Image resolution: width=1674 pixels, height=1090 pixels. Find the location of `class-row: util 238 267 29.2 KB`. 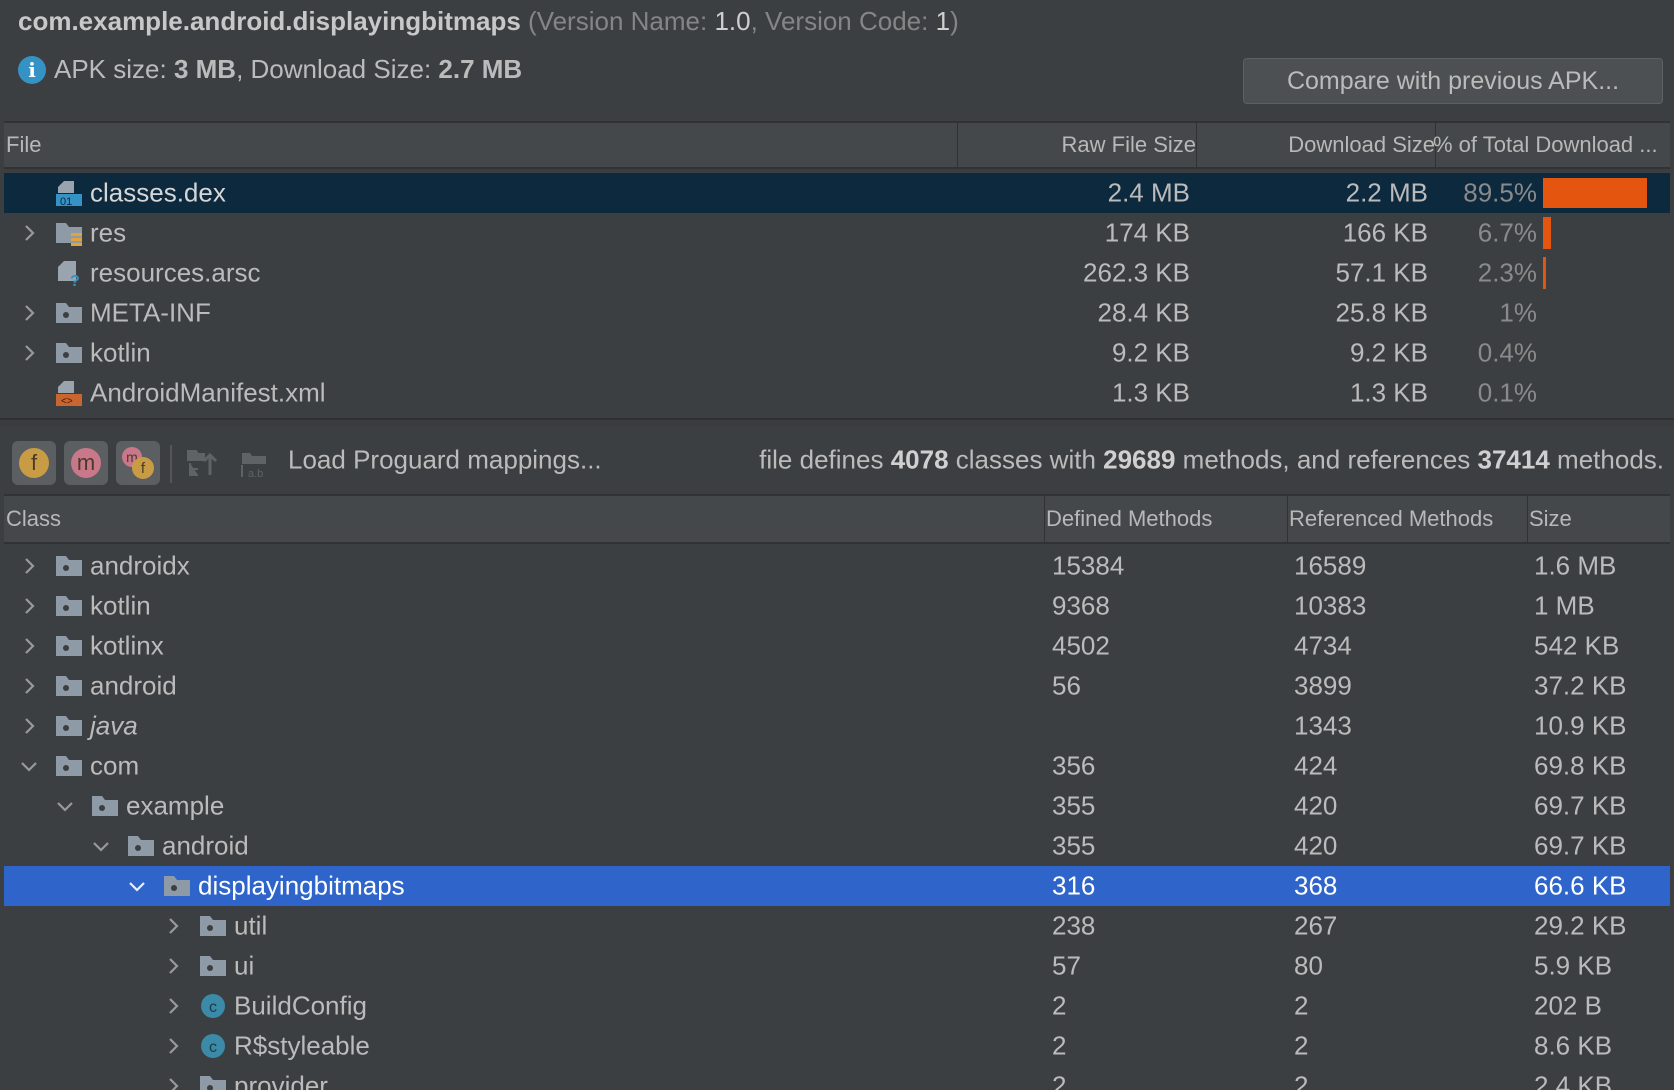

class-row: util 238 267 29.2 KB is located at coordinates (837, 926).